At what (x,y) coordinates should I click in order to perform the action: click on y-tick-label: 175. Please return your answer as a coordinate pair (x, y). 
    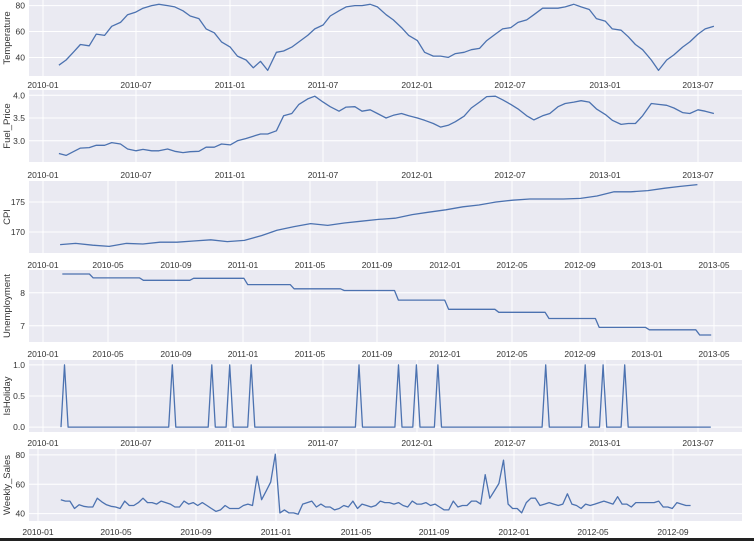
    Looking at the image, I should click on (18, 202).